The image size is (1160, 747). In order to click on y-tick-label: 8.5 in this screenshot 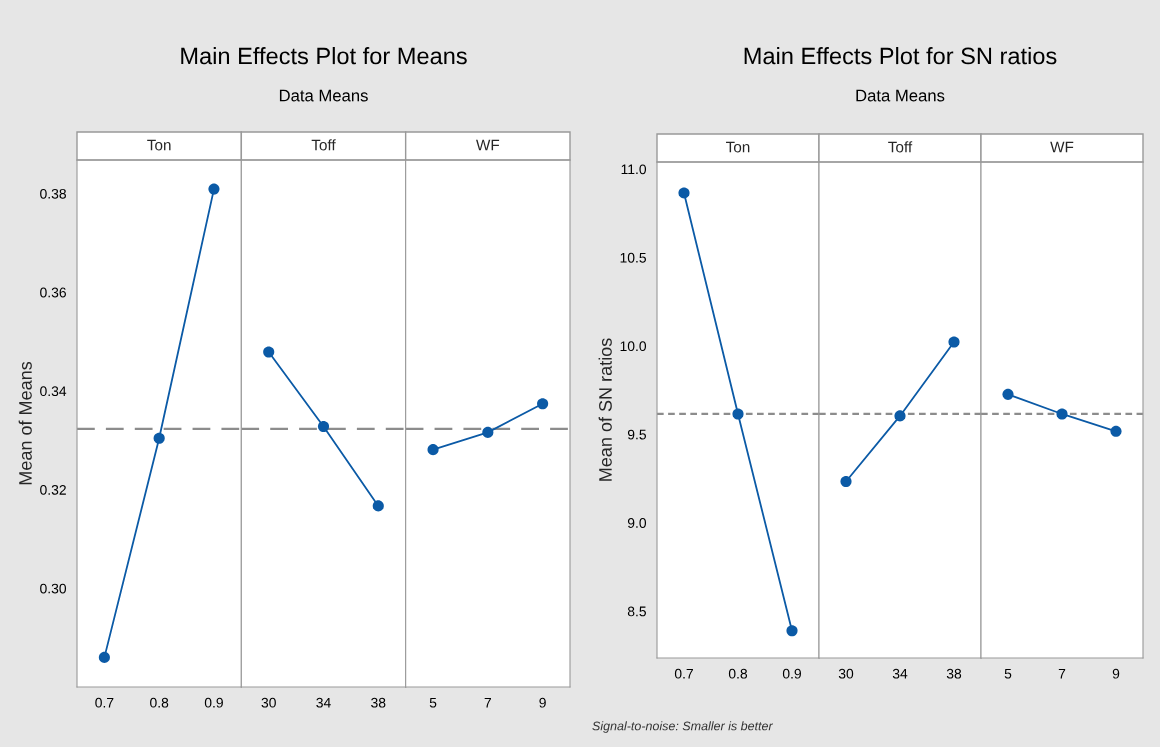, I will do `click(636, 611)`.